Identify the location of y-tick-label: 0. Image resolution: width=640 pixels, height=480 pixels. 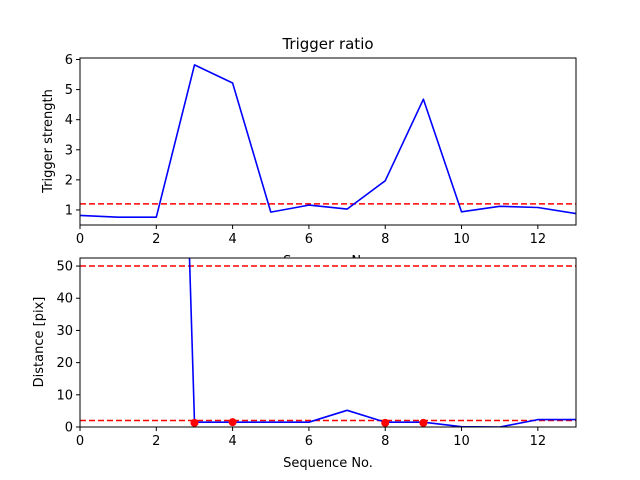
(69, 428).